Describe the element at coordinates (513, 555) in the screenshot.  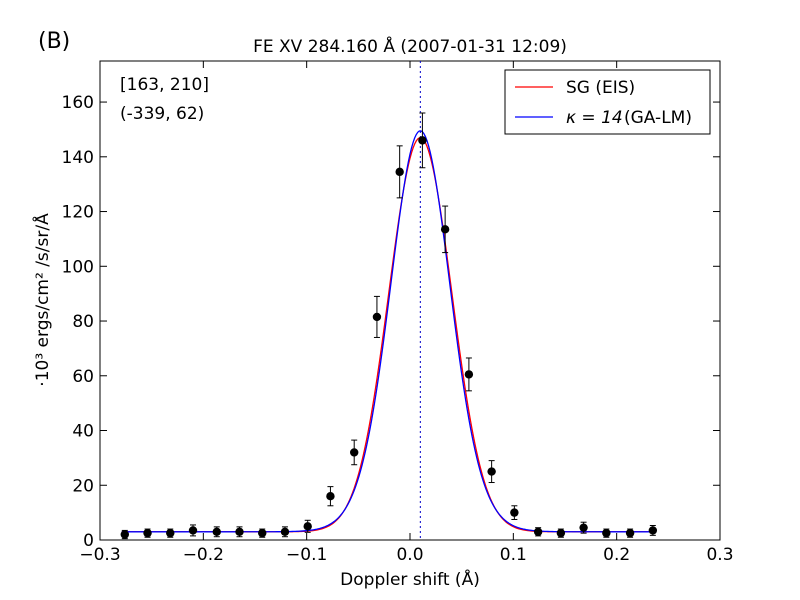
I see `x-tick-label: 0.1` at that location.